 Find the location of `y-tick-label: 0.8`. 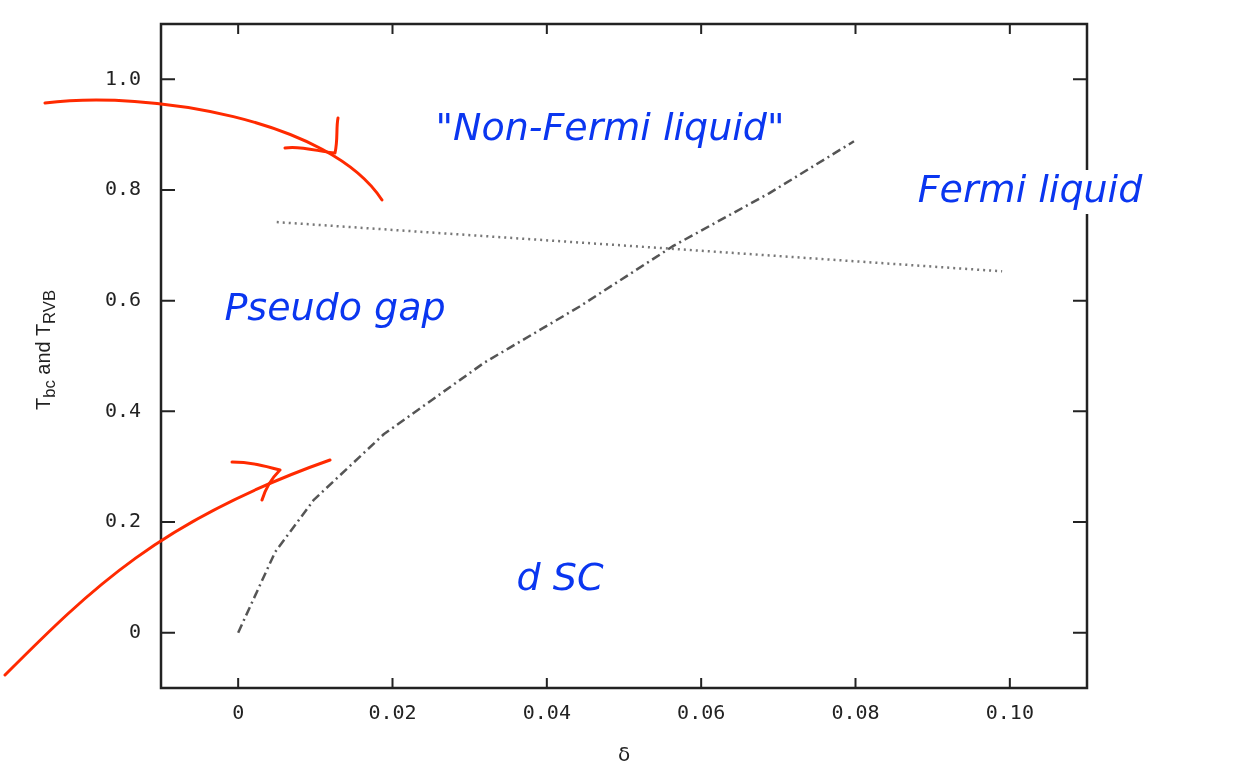

y-tick-label: 0.8 is located at coordinates (122, 188).